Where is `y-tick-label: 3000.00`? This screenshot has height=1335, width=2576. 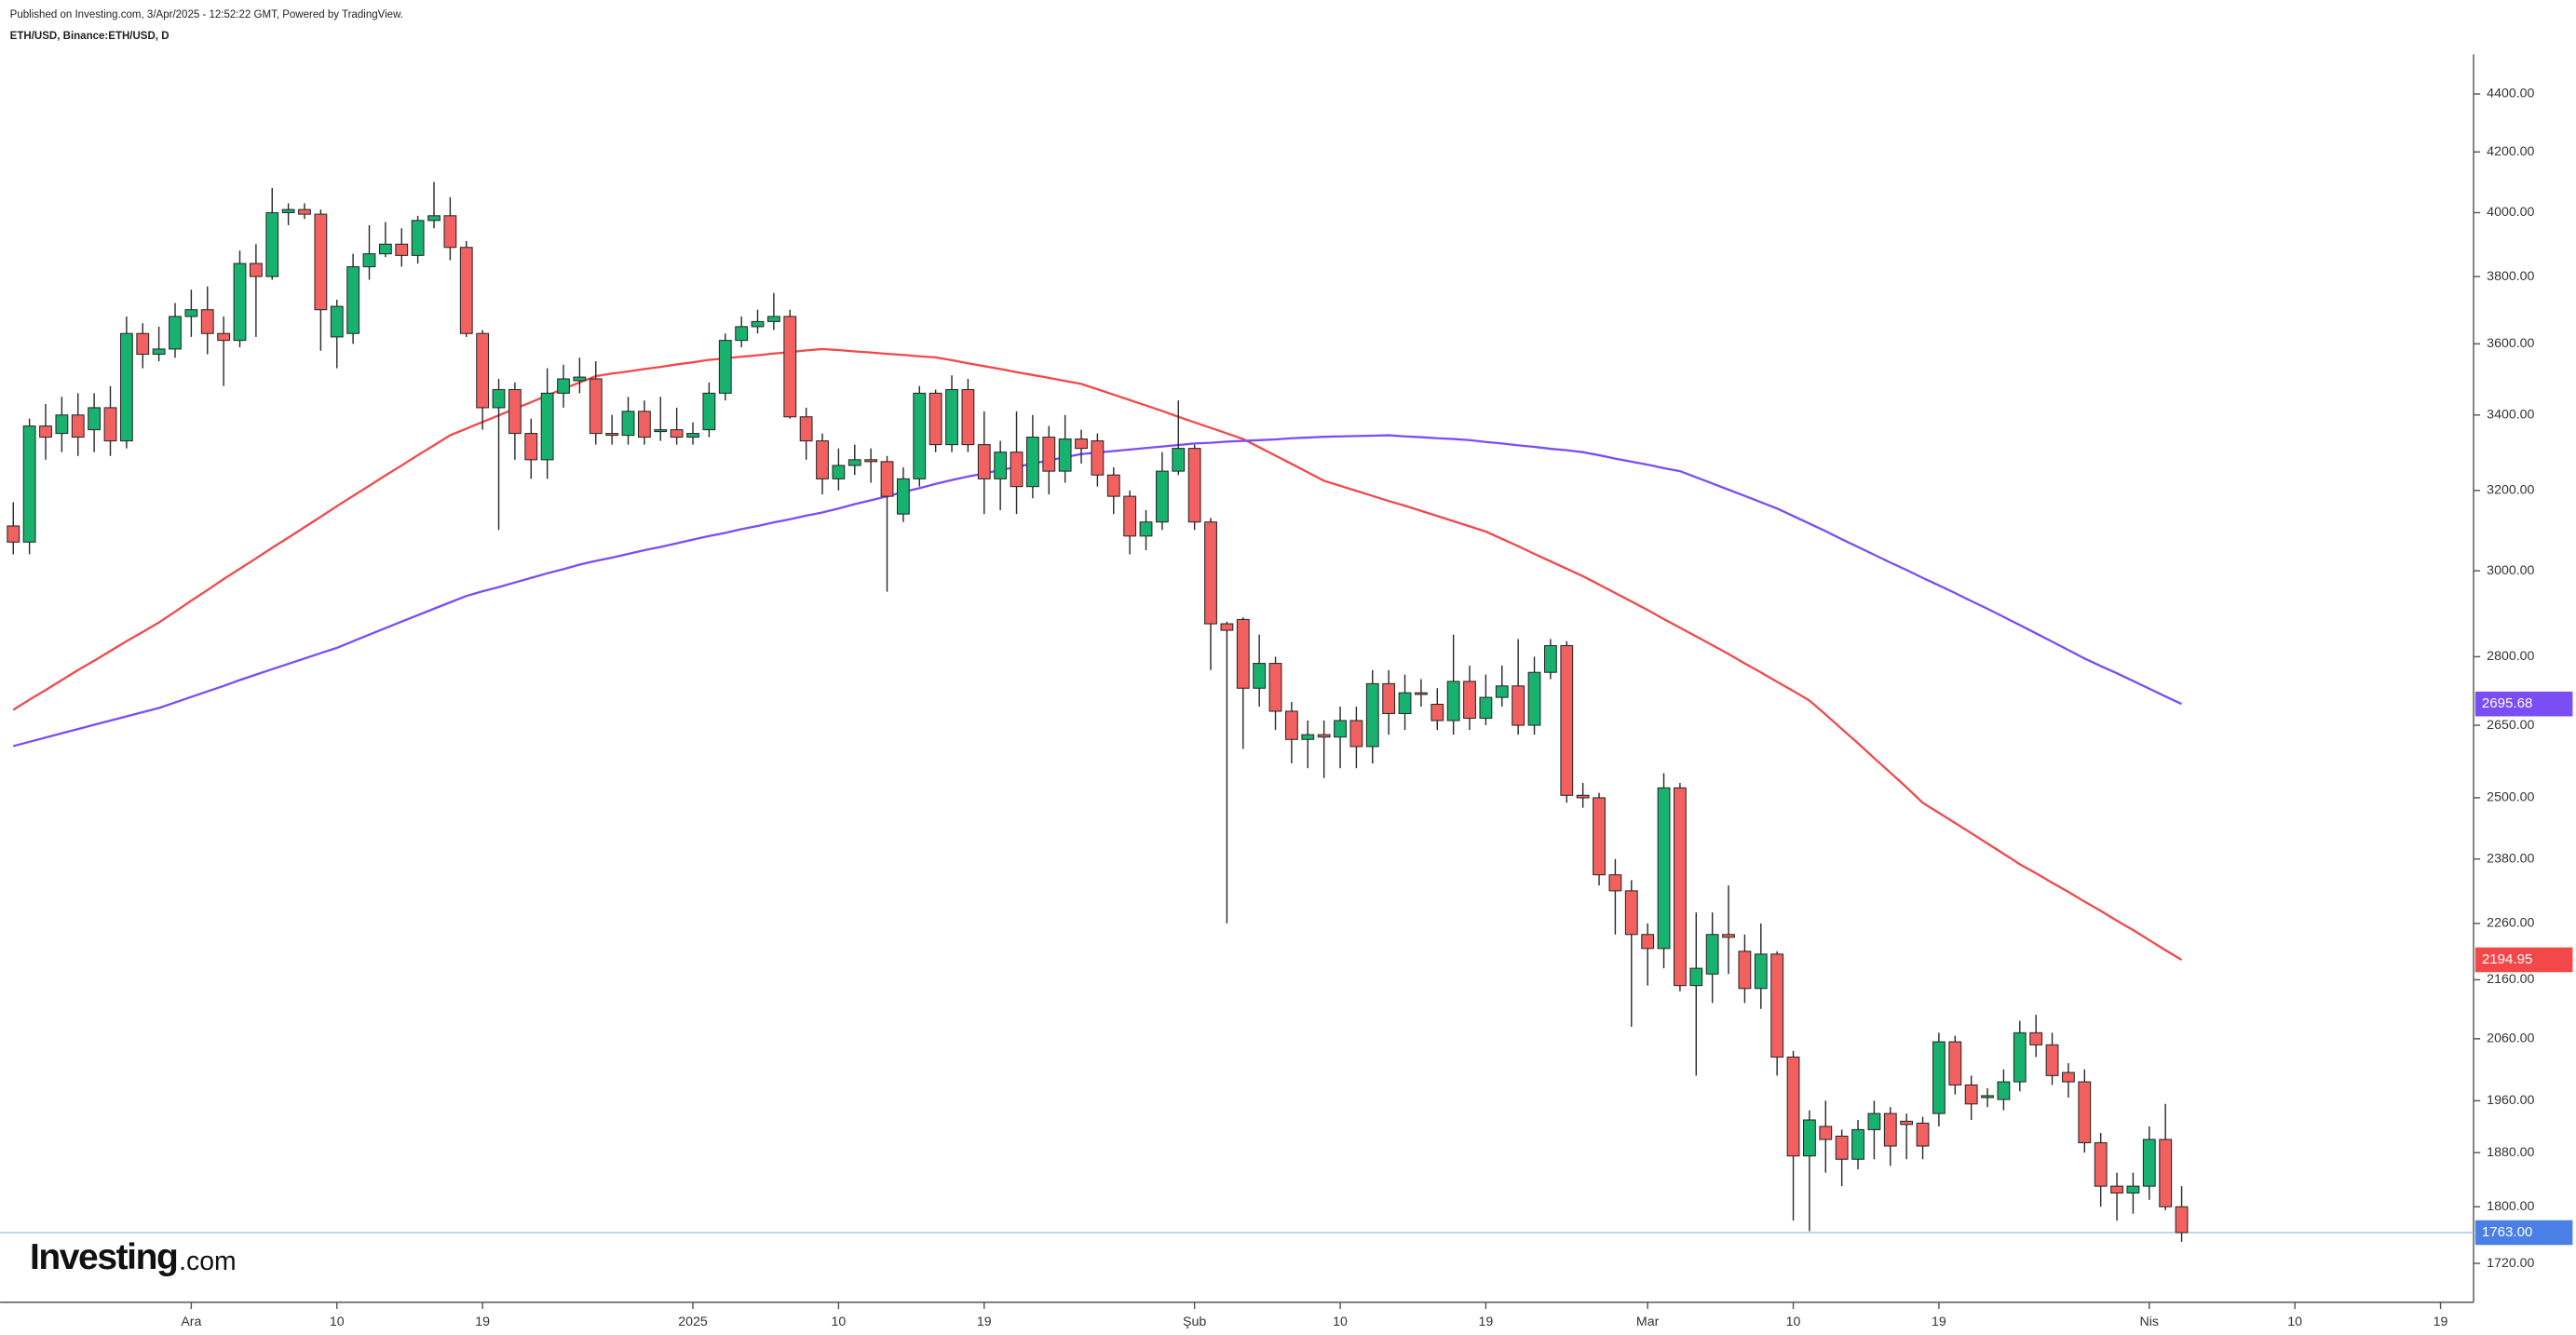 y-tick-label: 3000.00 is located at coordinates (2510, 570).